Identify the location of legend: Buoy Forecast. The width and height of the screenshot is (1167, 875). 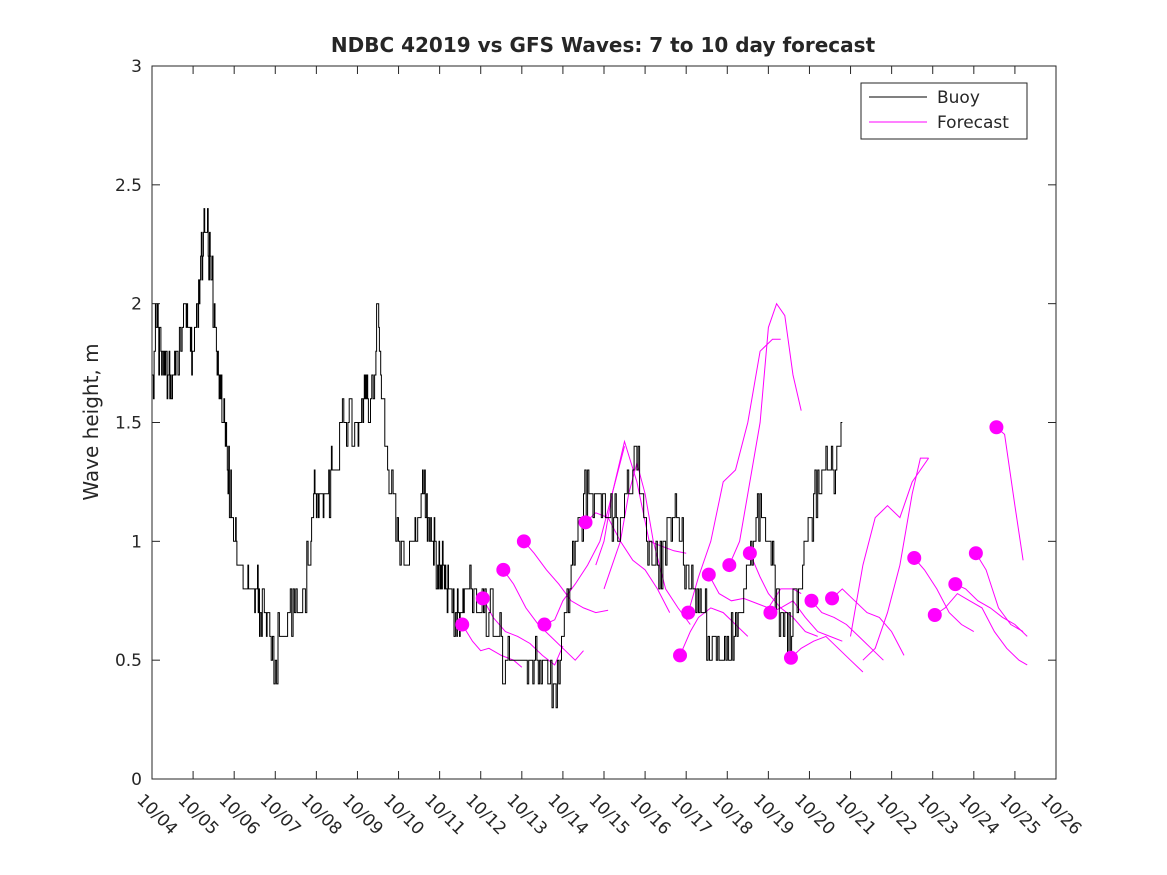
(944, 111).